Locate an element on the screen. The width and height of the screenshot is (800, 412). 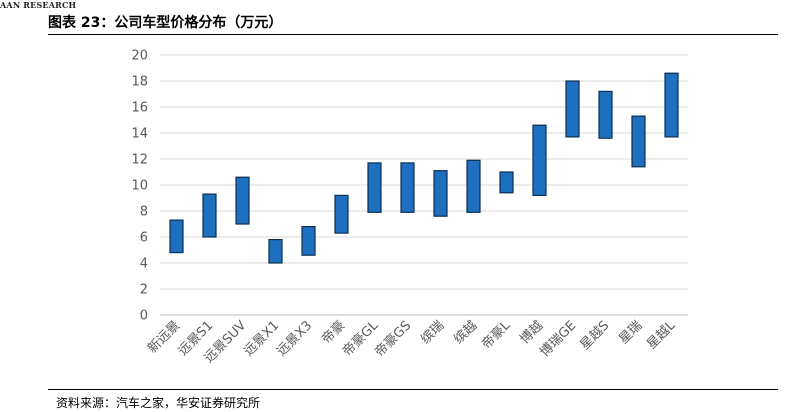
x-category-label: 博瑞GE is located at coordinates (558, 339).